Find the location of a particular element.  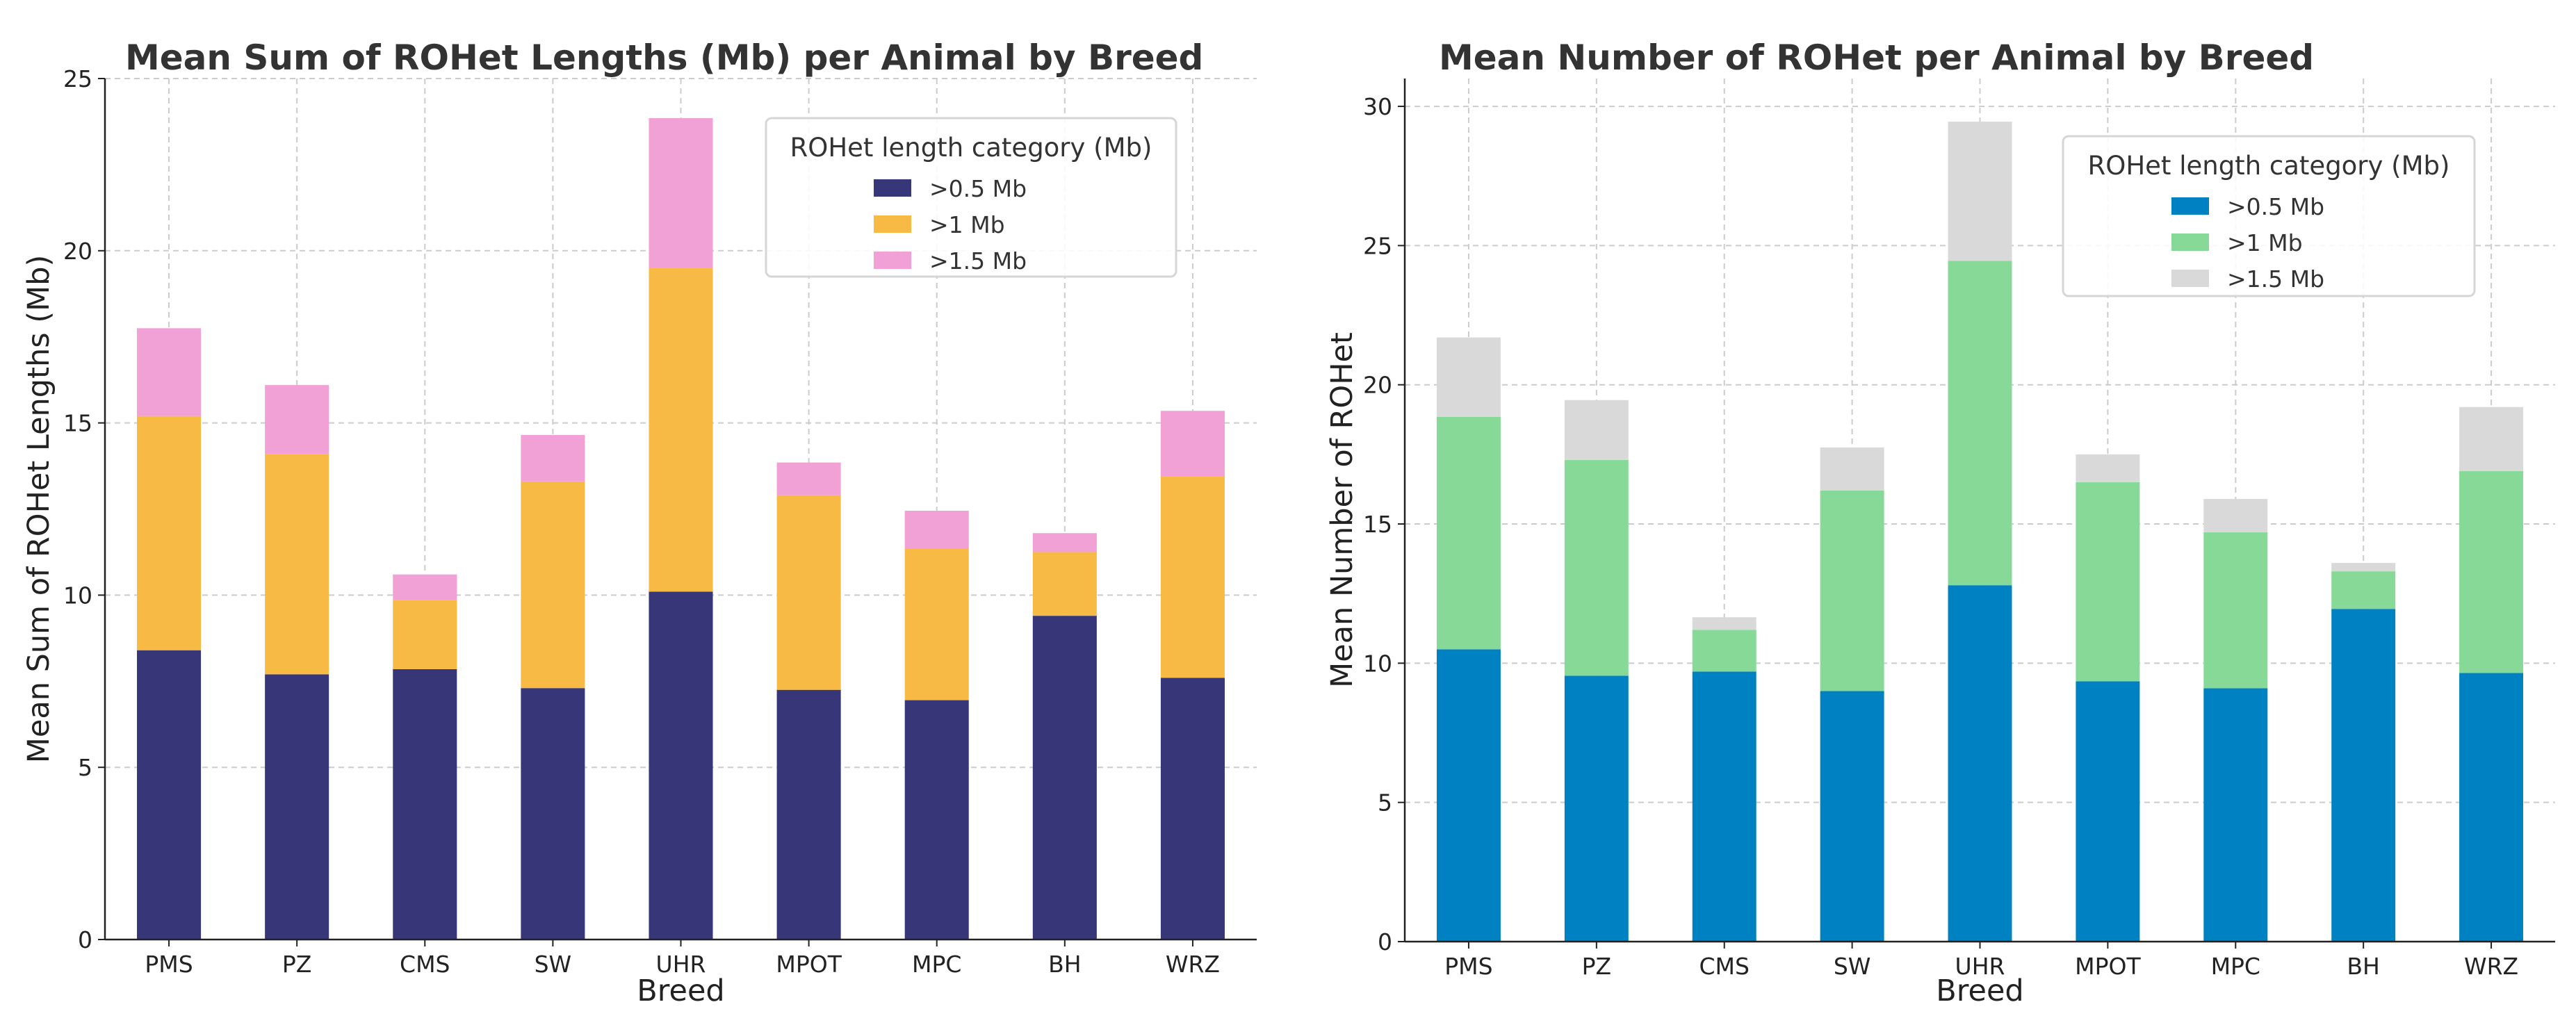

legend-box is located at coordinates (2269, 216).